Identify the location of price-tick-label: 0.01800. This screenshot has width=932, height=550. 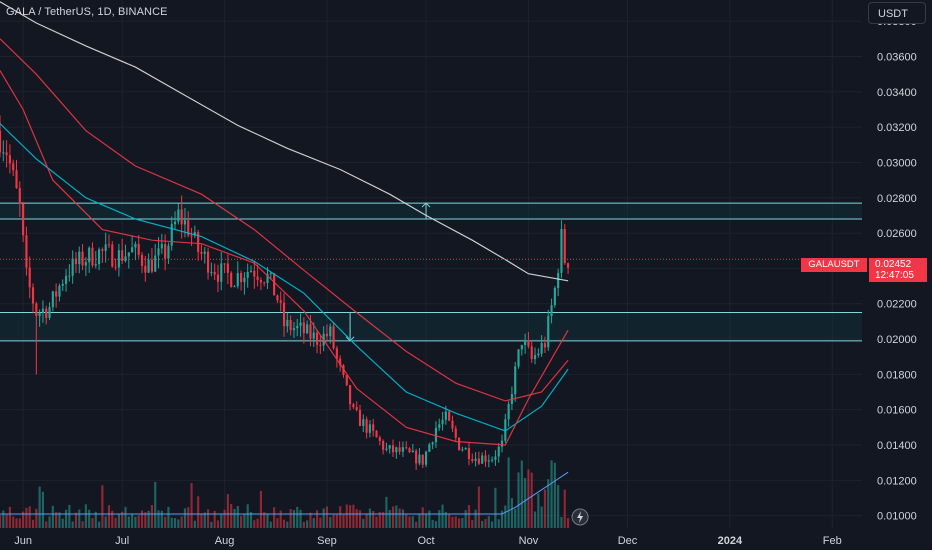
(897, 375).